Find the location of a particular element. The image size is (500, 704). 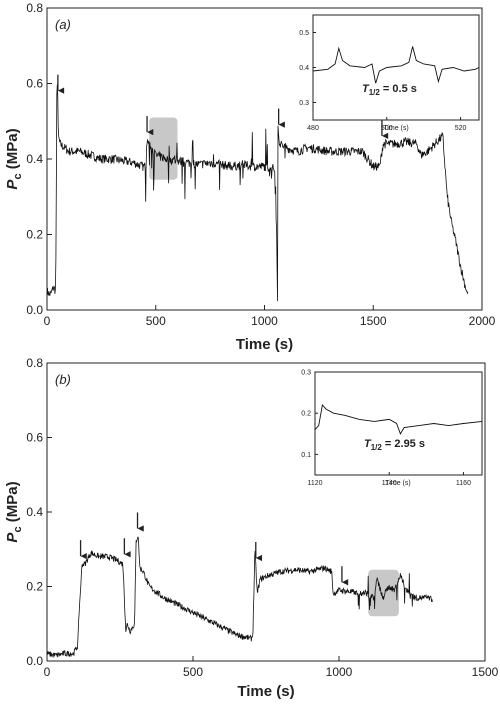

inset-y-tick-label: 0.2 is located at coordinates (306, 414).